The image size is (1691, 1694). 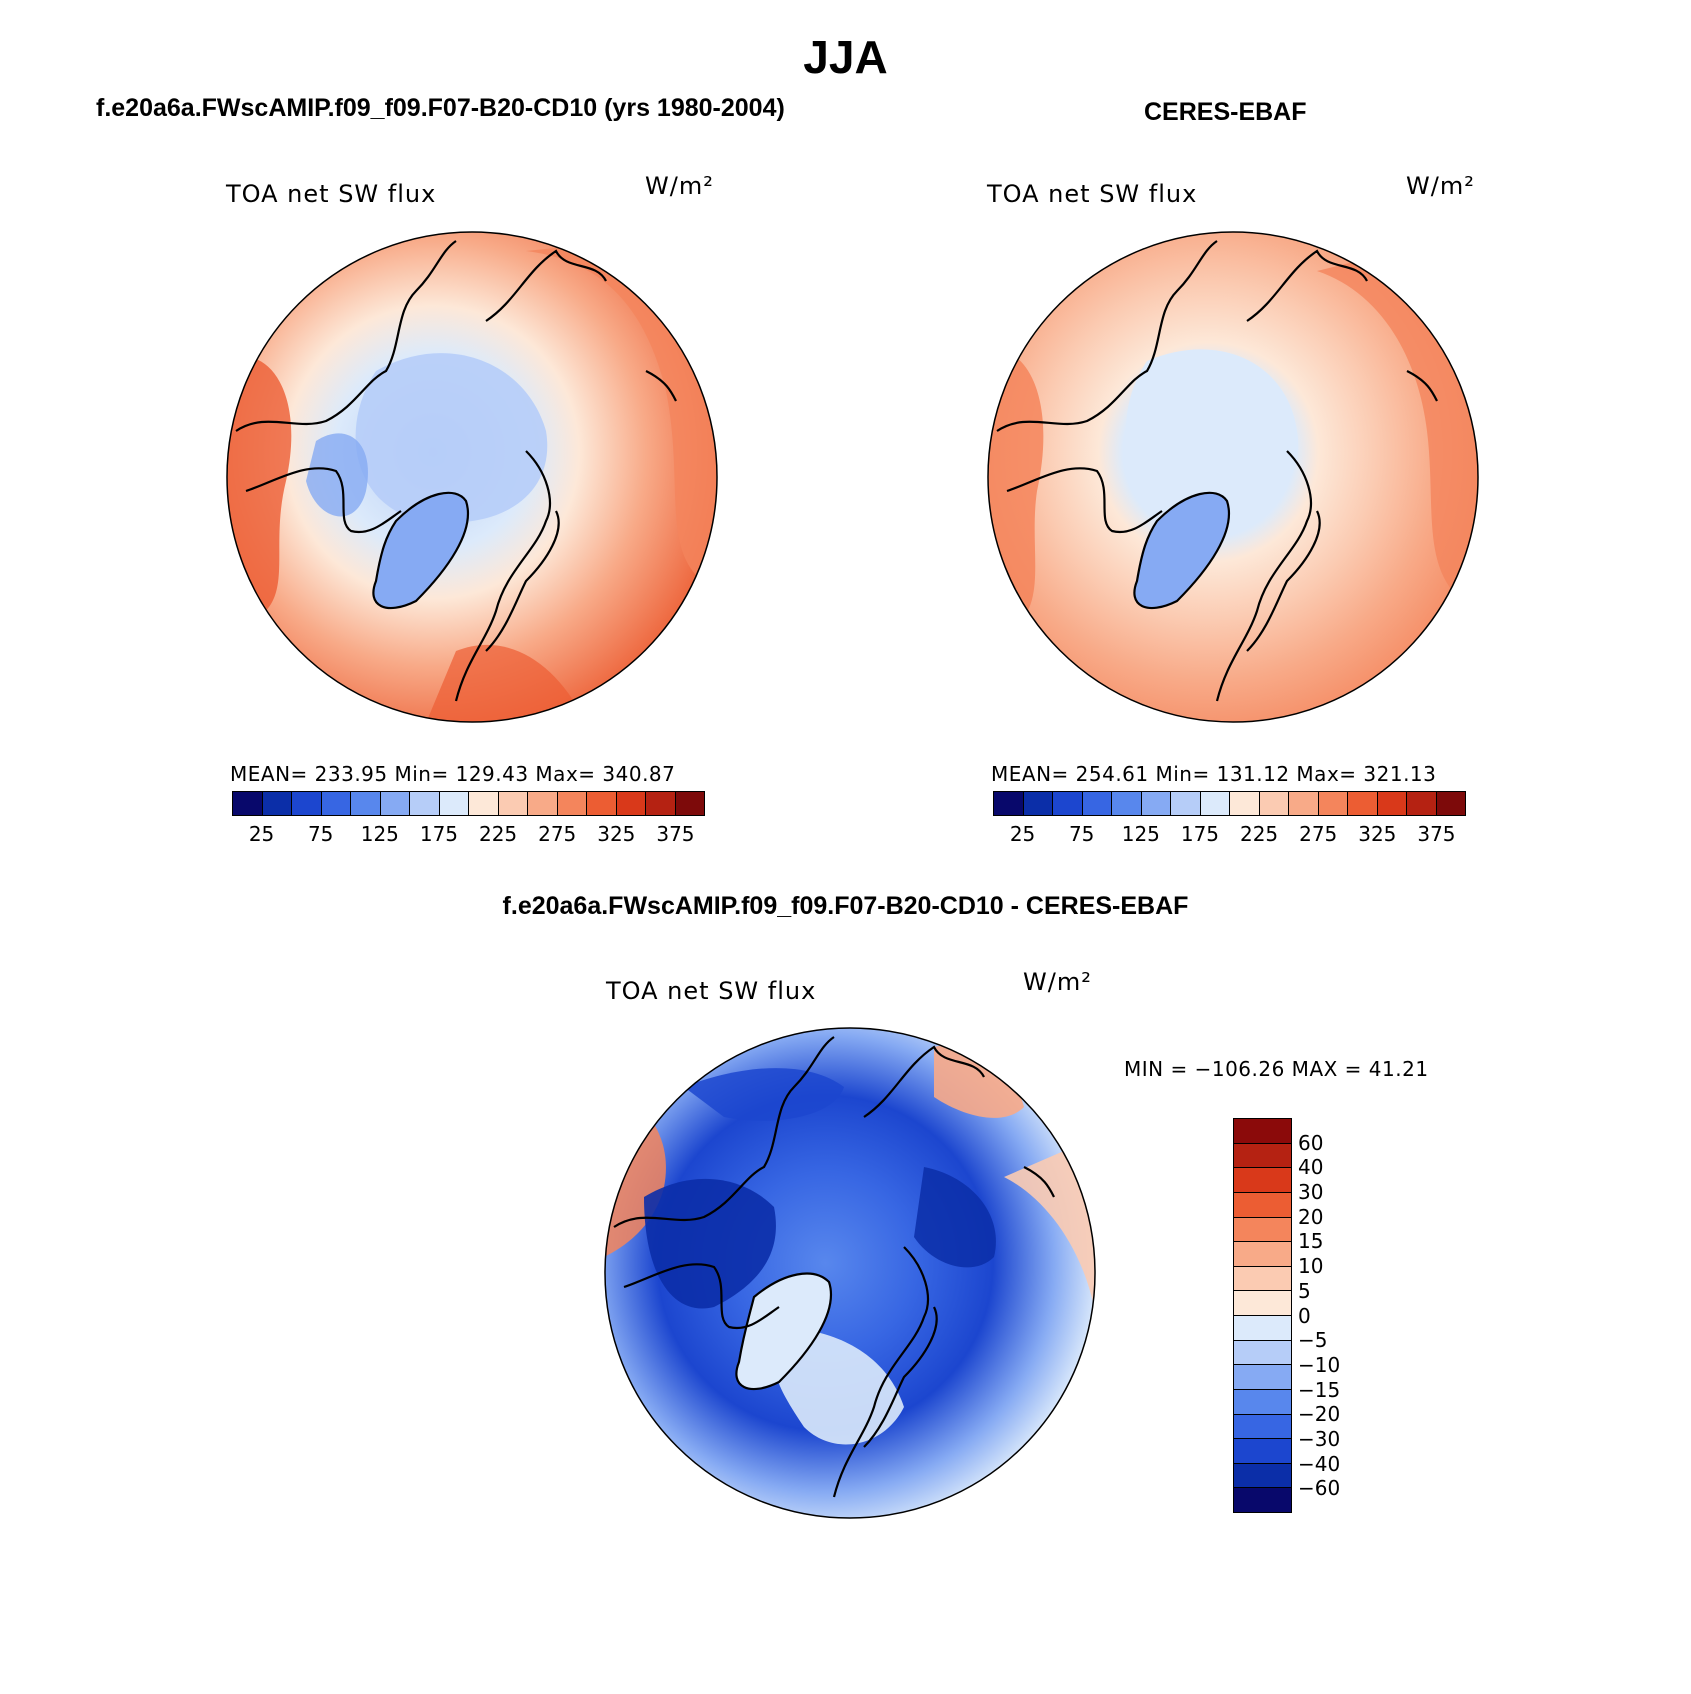 I want to click on colorbar-tick-label: −20, so click(x=1319, y=1414).